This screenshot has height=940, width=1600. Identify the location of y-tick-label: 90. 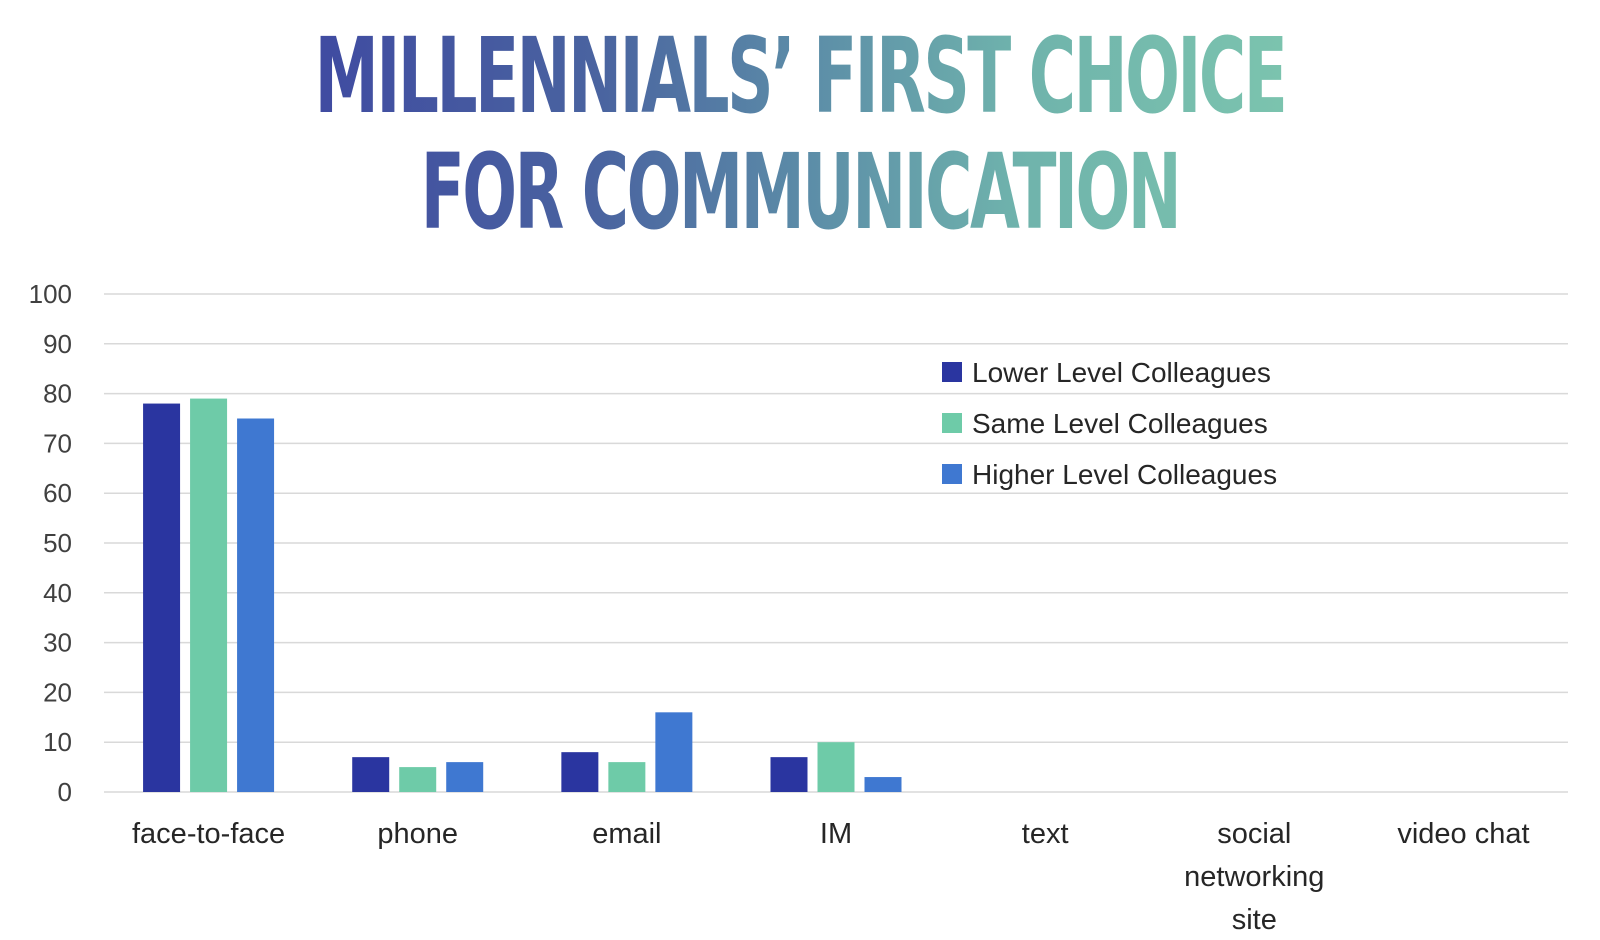
(57, 344).